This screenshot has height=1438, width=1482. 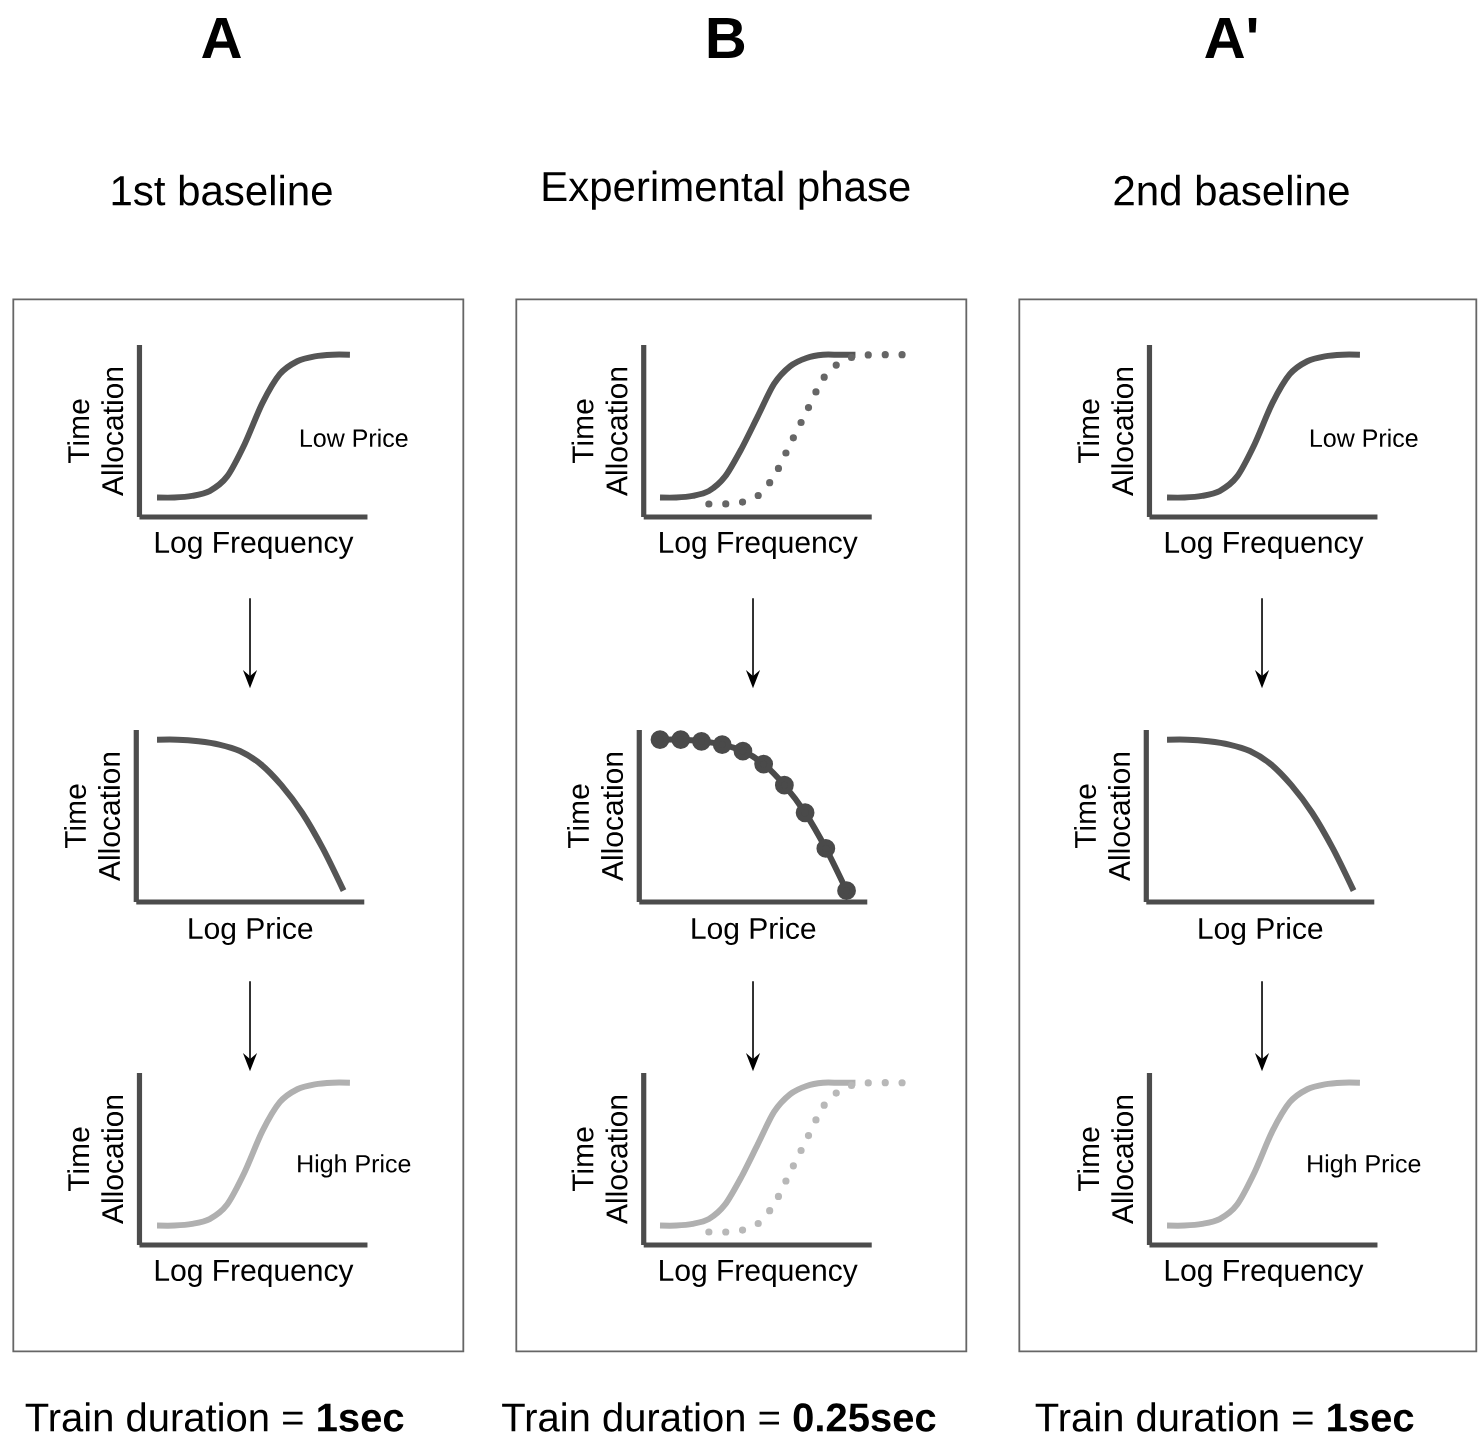 I want to click on text: Train duration = 0.25sec, so click(x=719, y=1417).